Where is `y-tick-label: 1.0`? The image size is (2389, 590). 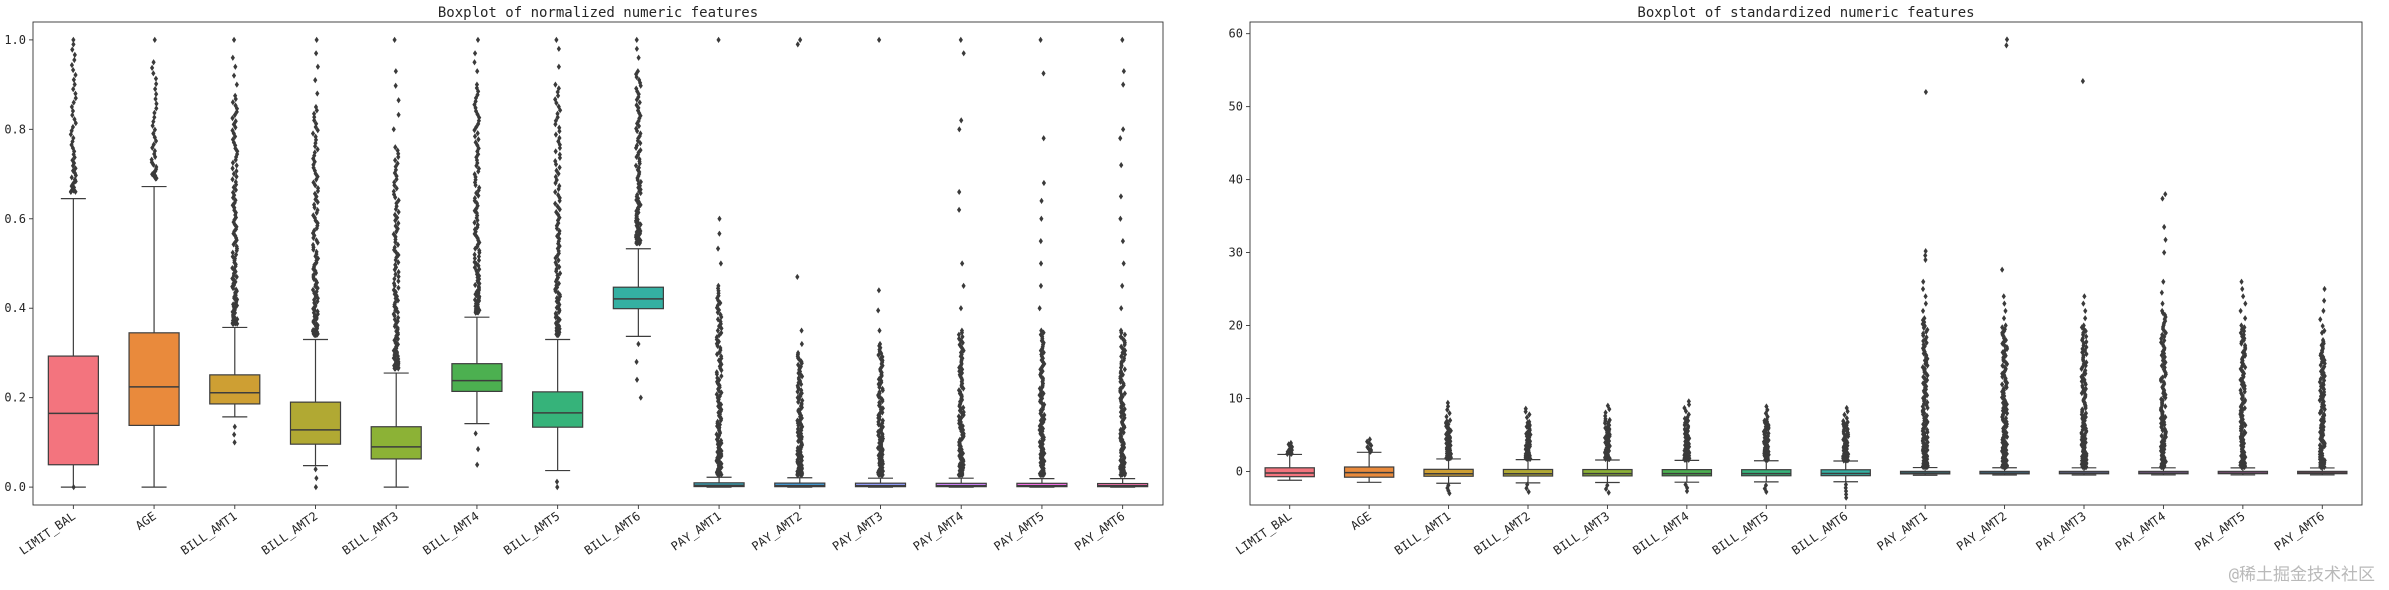
y-tick-label: 1.0 is located at coordinates (15, 40).